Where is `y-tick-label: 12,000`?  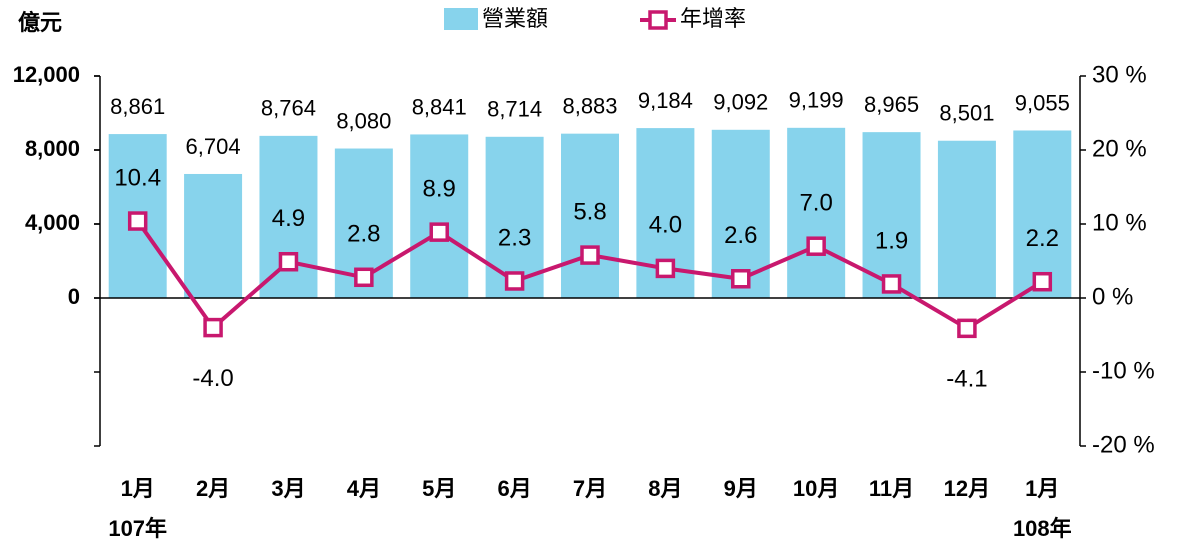 y-tick-label: 12,000 is located at coordinates (46, 74).